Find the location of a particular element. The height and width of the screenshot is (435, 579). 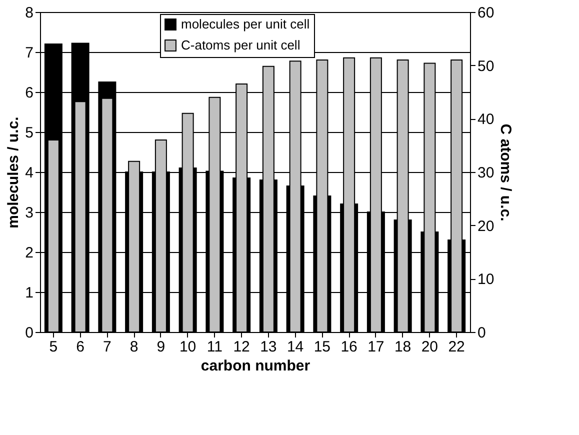

x-tick-label: 14 is located at coordinates (295, 347).